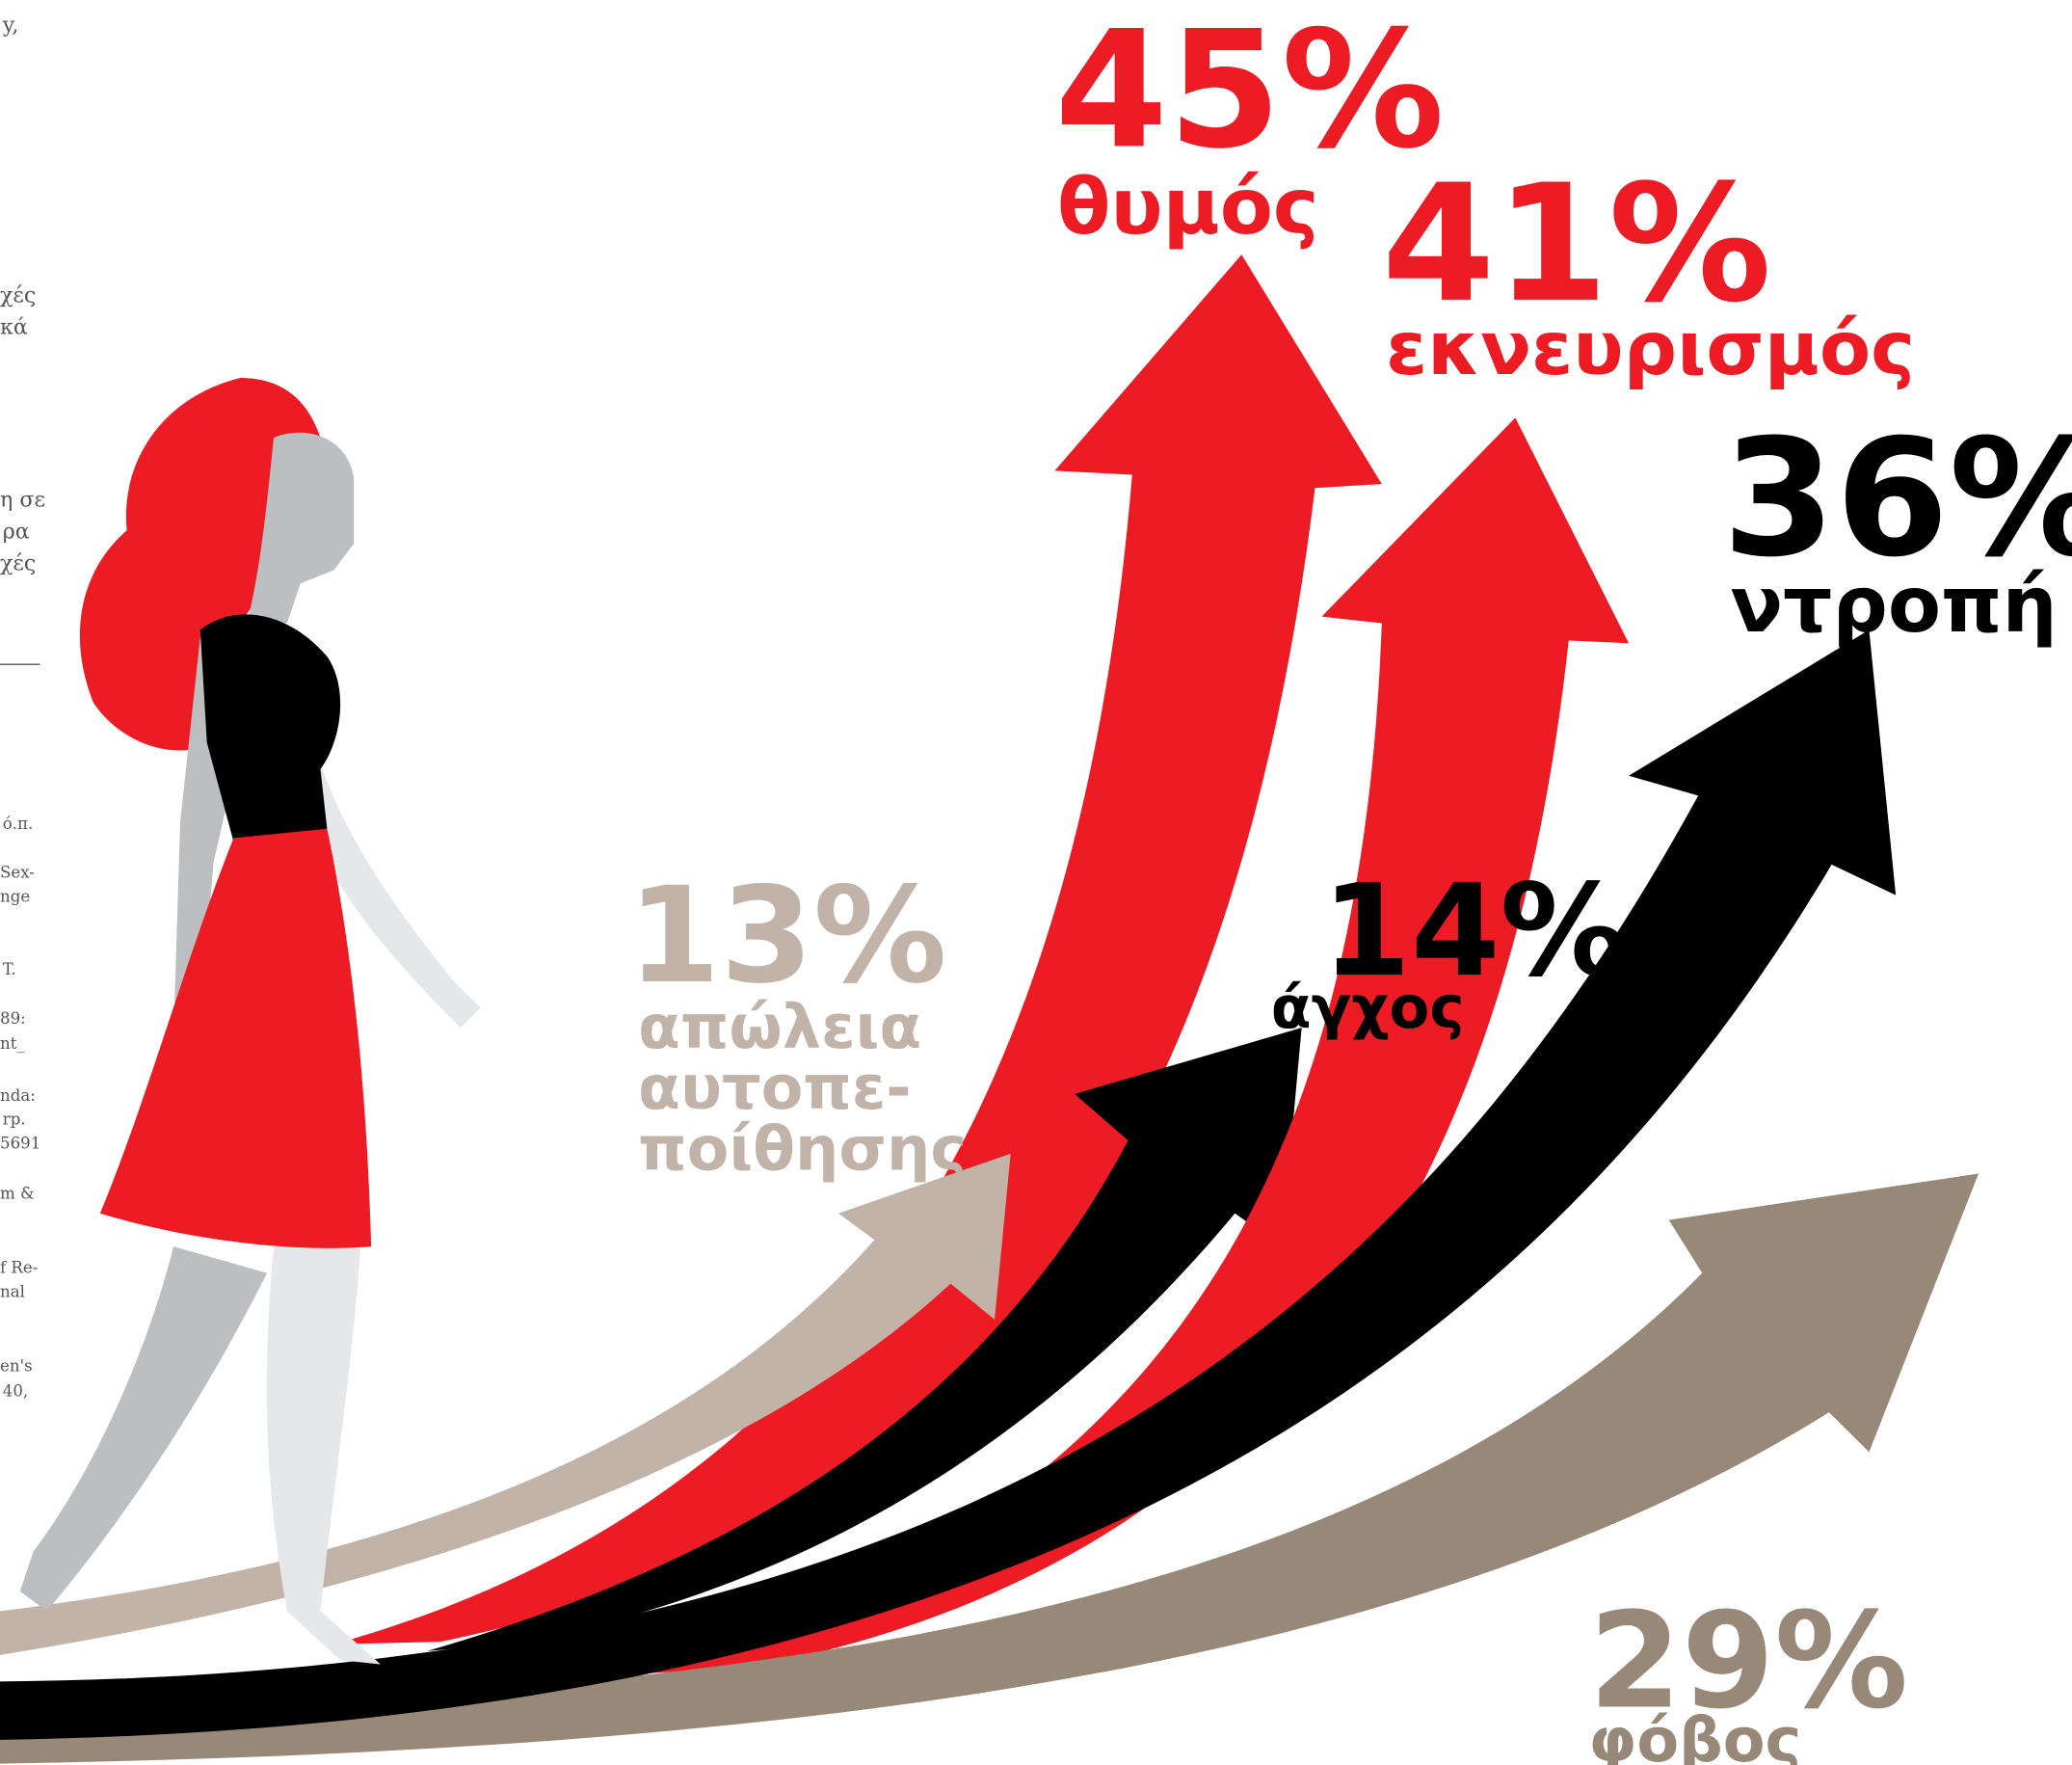  Describe the element at coordinates (1187, 207) in the screenshot. I see `label: θυμός` at that location.